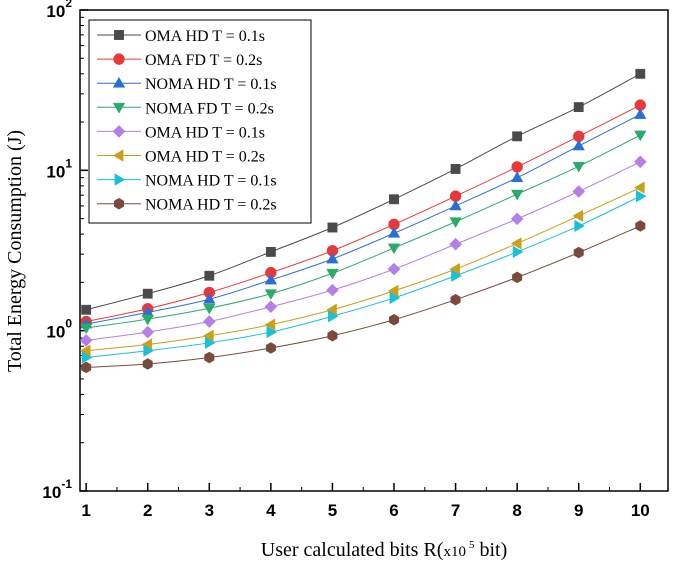 The image size is (685, 567). Describe the element at coordinates (68, 324) in the screenshot. I see `y-tick-label-exponent: 0` at that location.